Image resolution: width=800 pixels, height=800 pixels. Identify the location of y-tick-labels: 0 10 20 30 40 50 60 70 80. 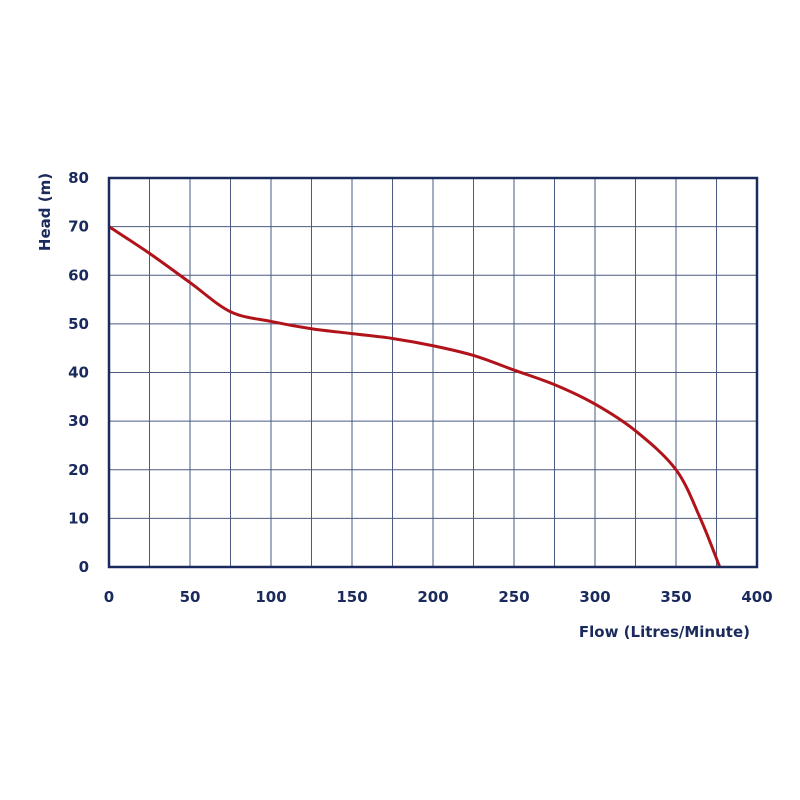
(78, 372).